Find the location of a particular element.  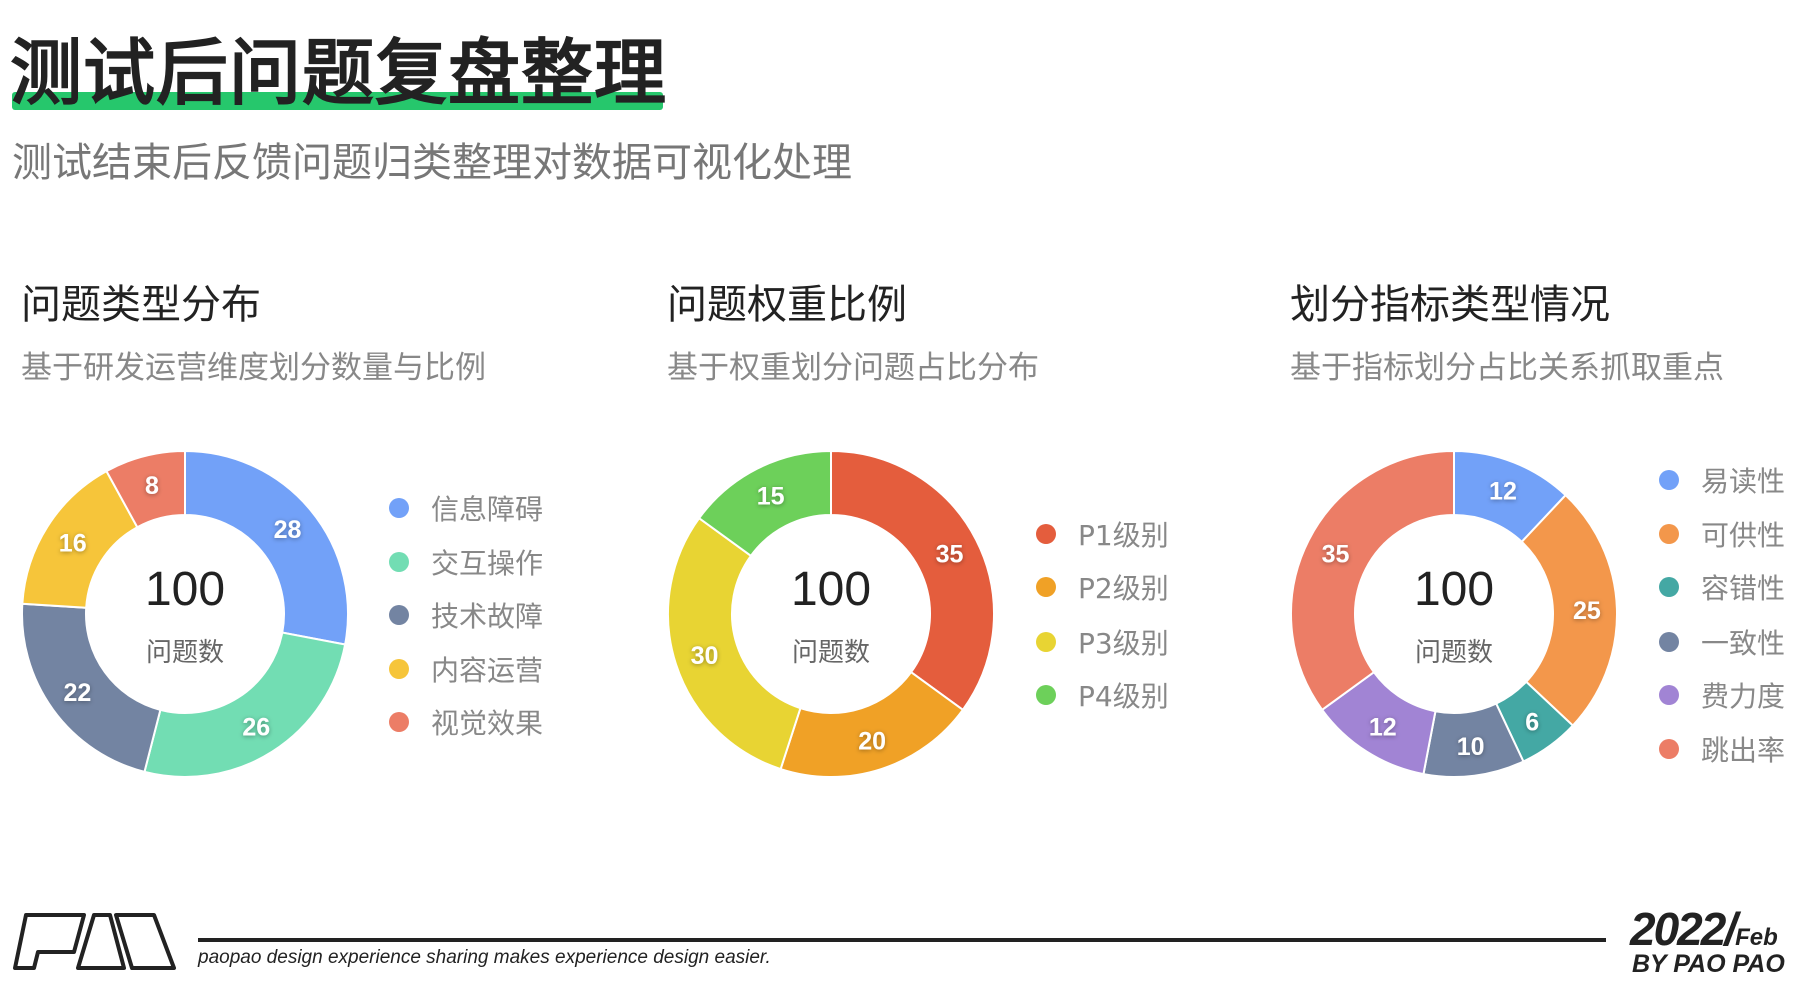

title-highlight-bar is located at coordinates (337, 101).